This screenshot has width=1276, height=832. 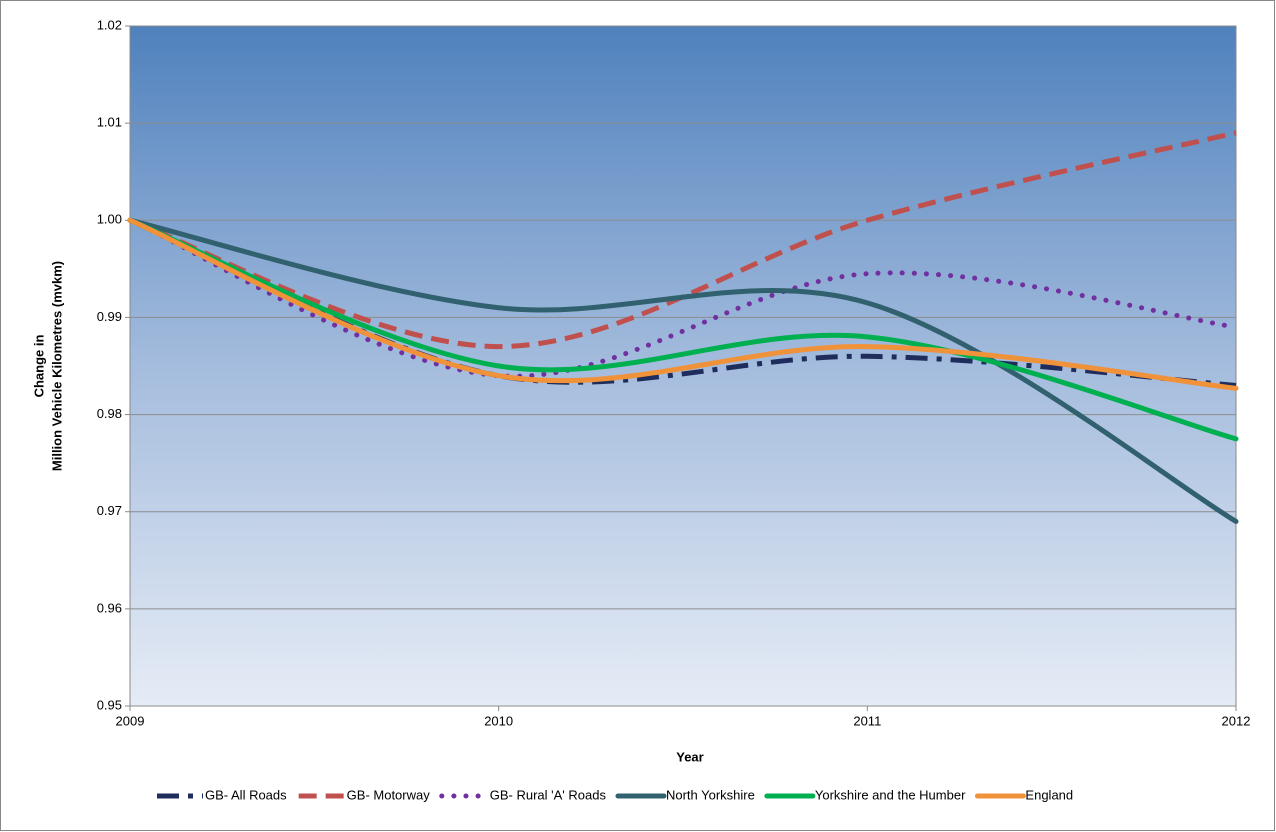 What do you see at coordinates (38, 366) in the screenshot?
I see `y-axis-title: Change in` at bounding box center [38, 366].